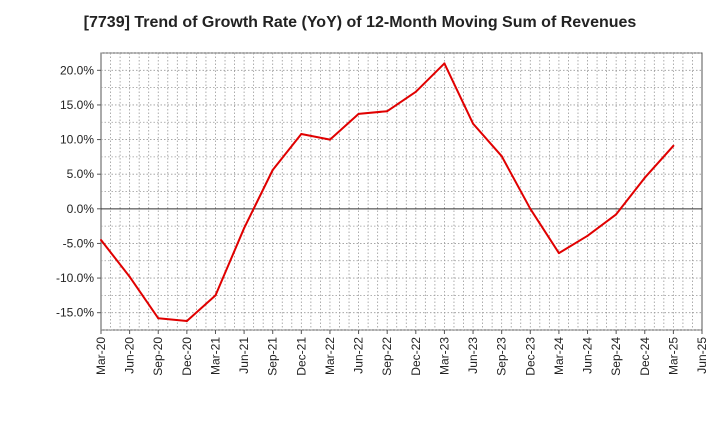 This screenshot has height=440, width=720. What do you see at coordinates (645, 356) in the screenshot?
I see `x-tick-label: Dec-24` at bounding box center [645, 356].